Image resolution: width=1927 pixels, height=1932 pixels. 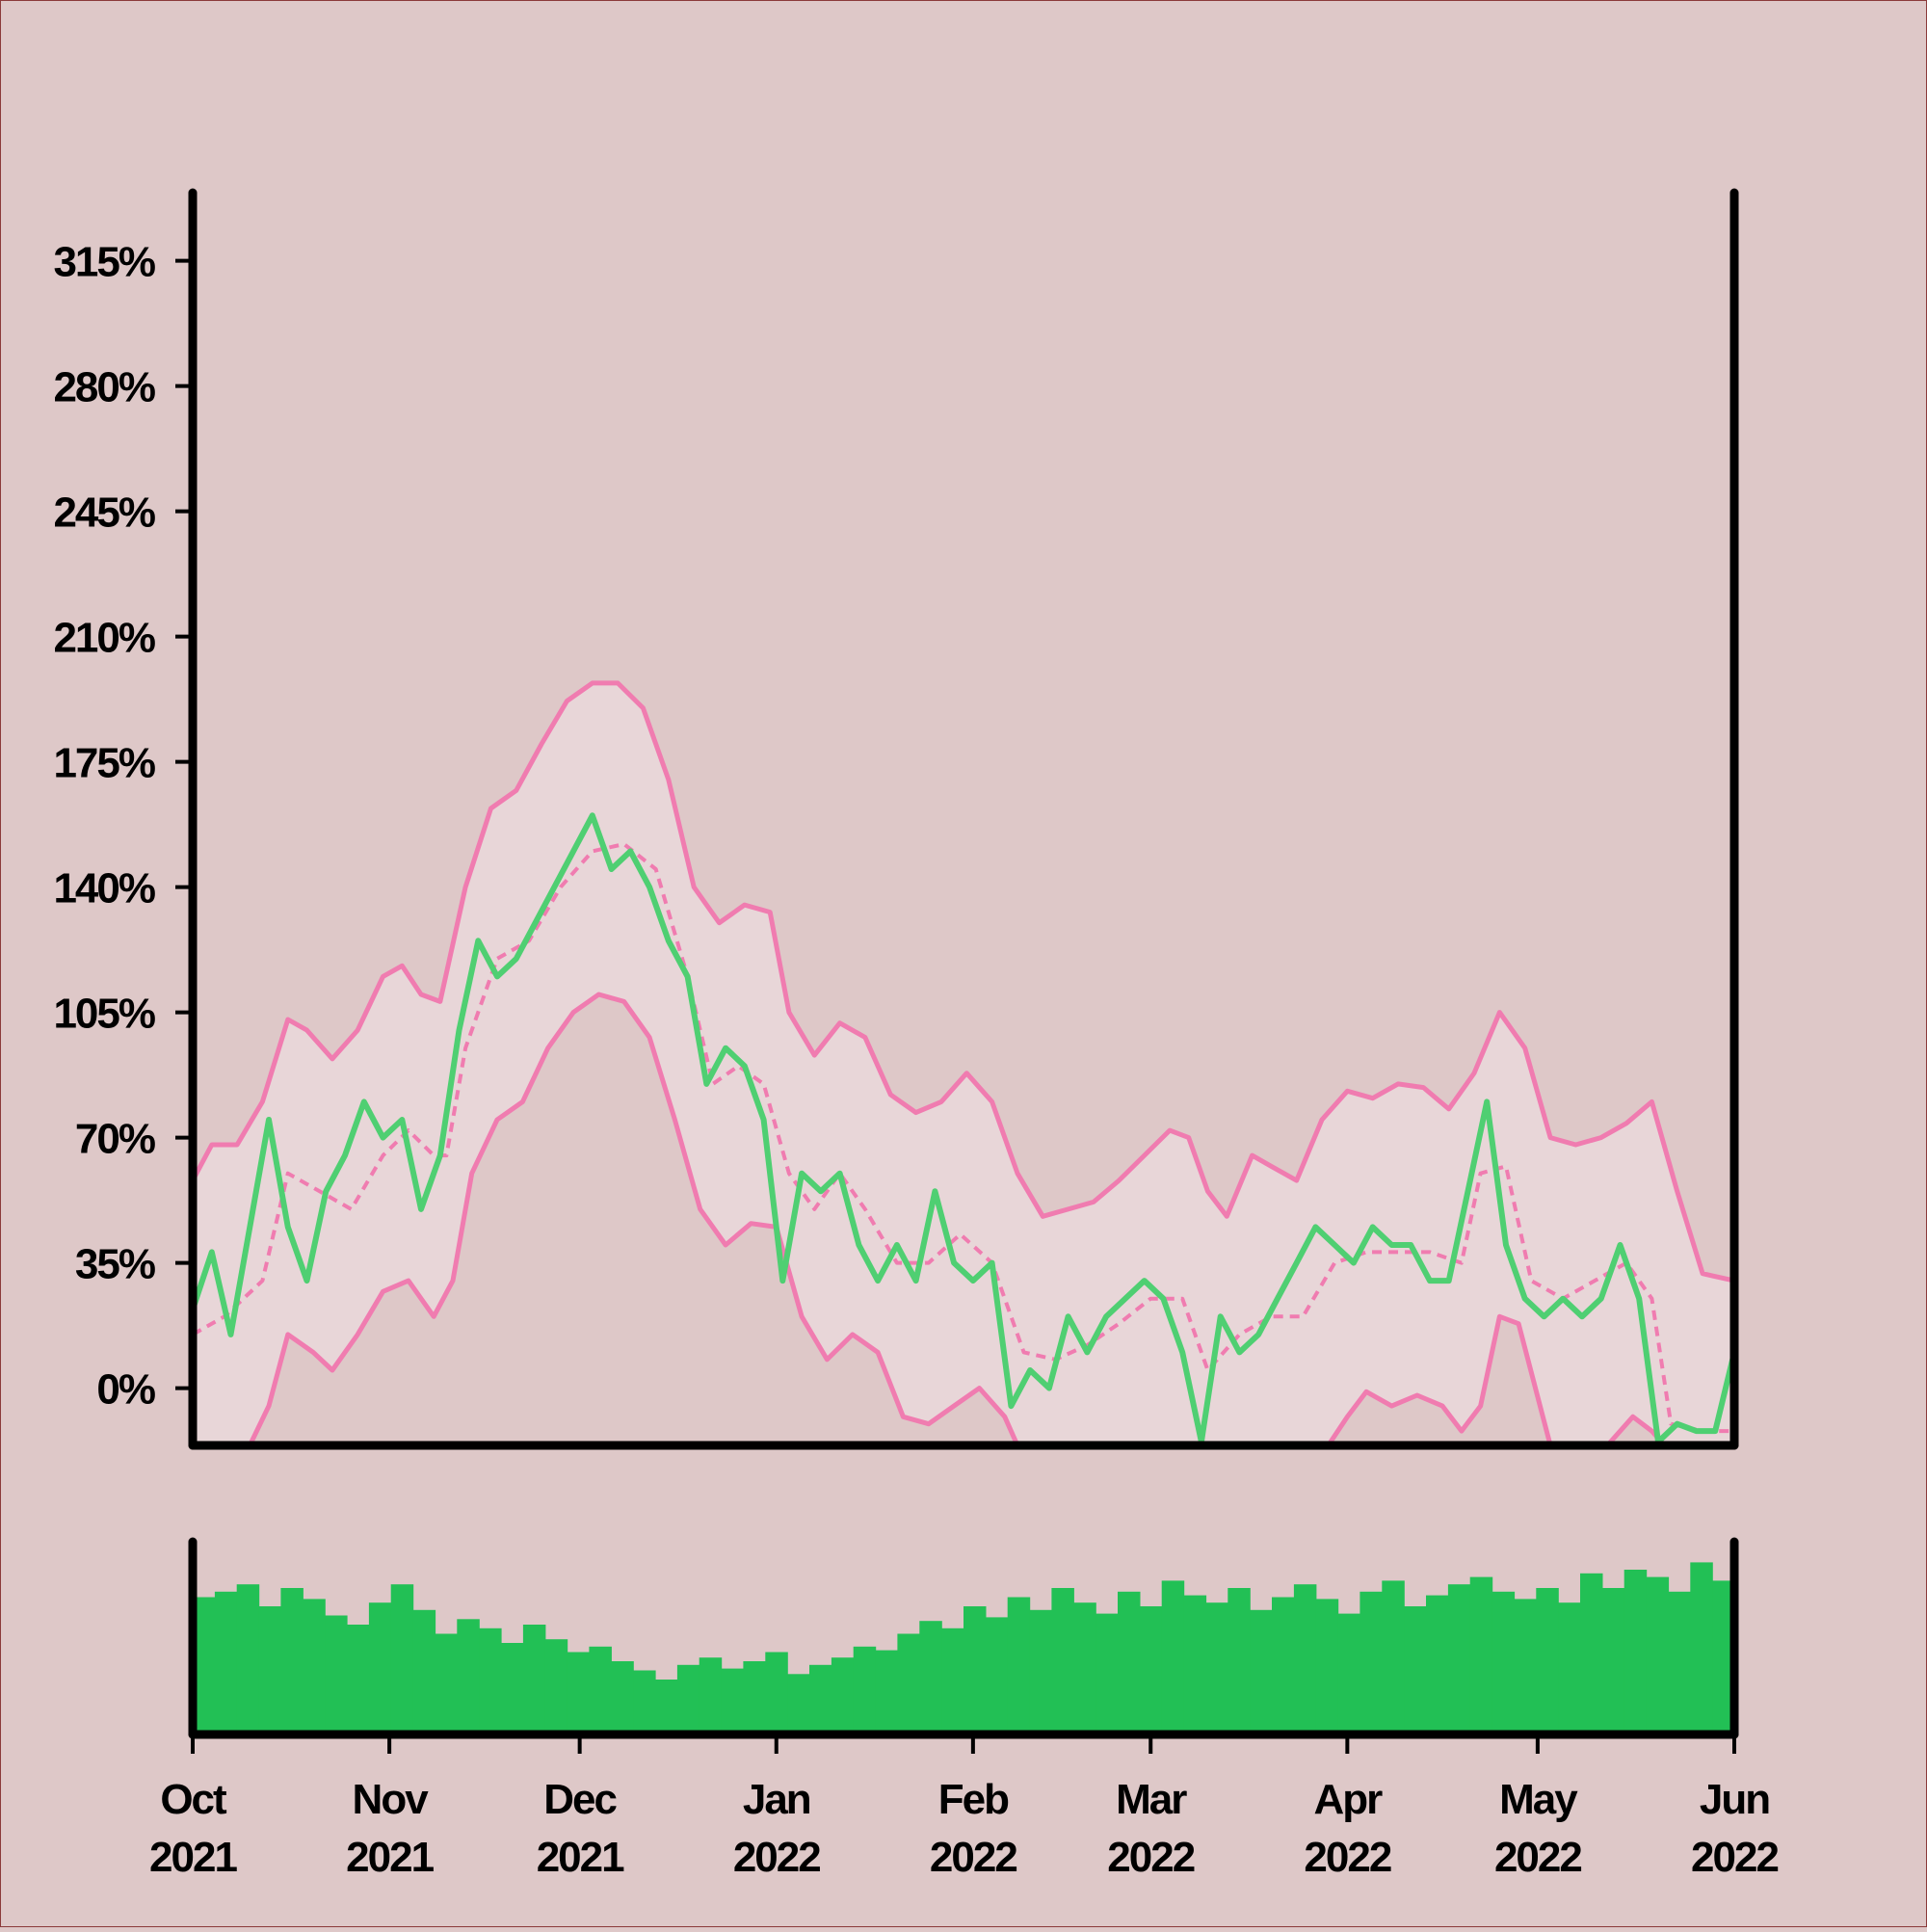 I want to click on y-tick-label: 315%, so click(x=104, y=262).